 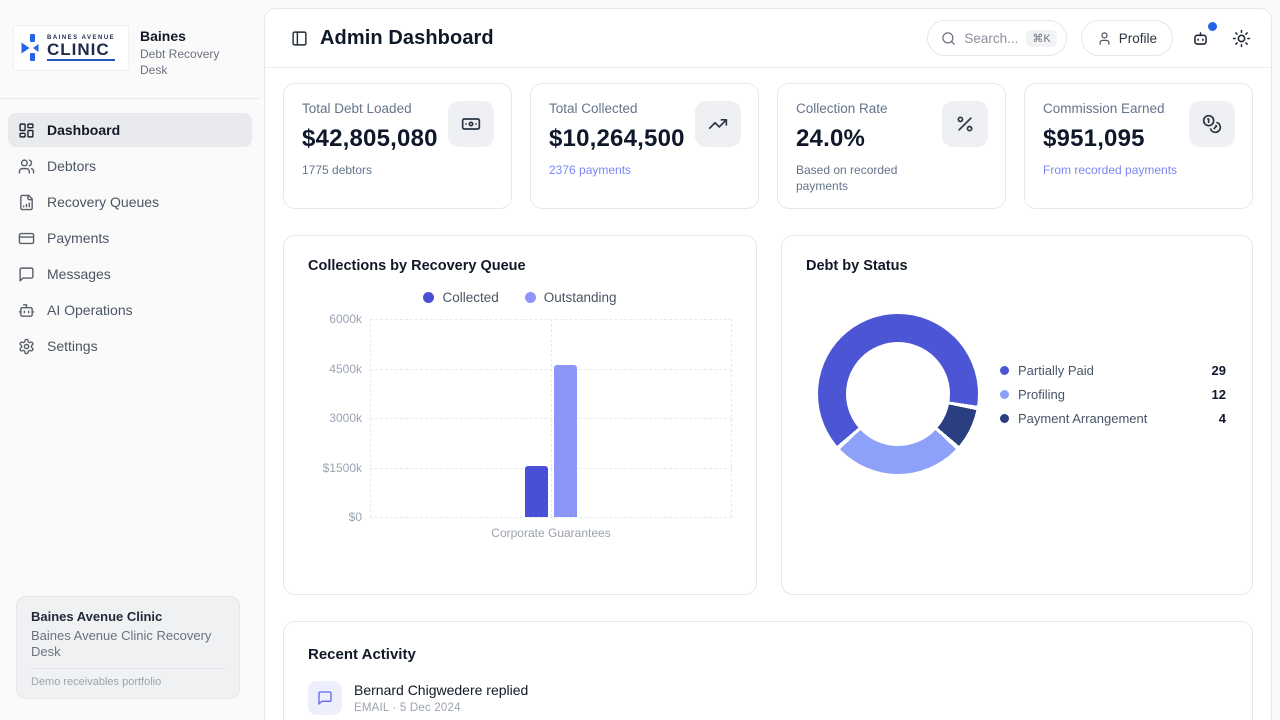 I want to click on stat-value: 24.0%, so click(x=831, y=138).